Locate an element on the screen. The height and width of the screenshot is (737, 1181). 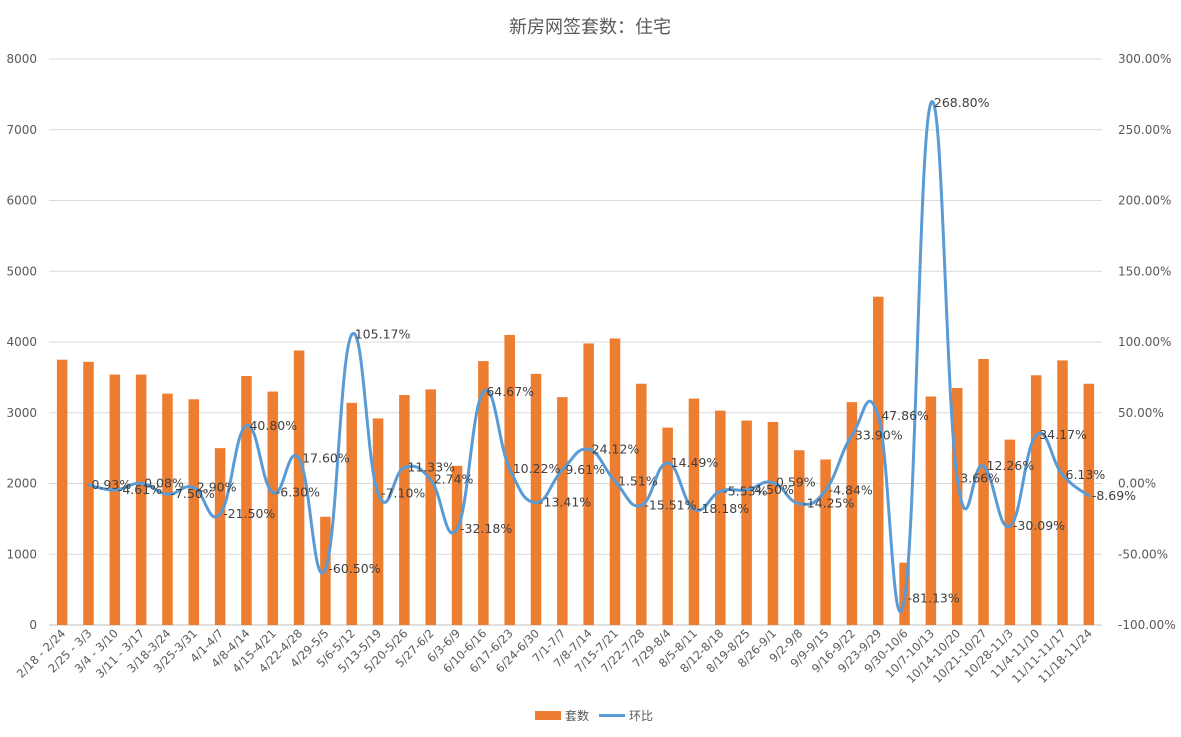
line-data-label: 17.60% is located at coordinates (326, 458).